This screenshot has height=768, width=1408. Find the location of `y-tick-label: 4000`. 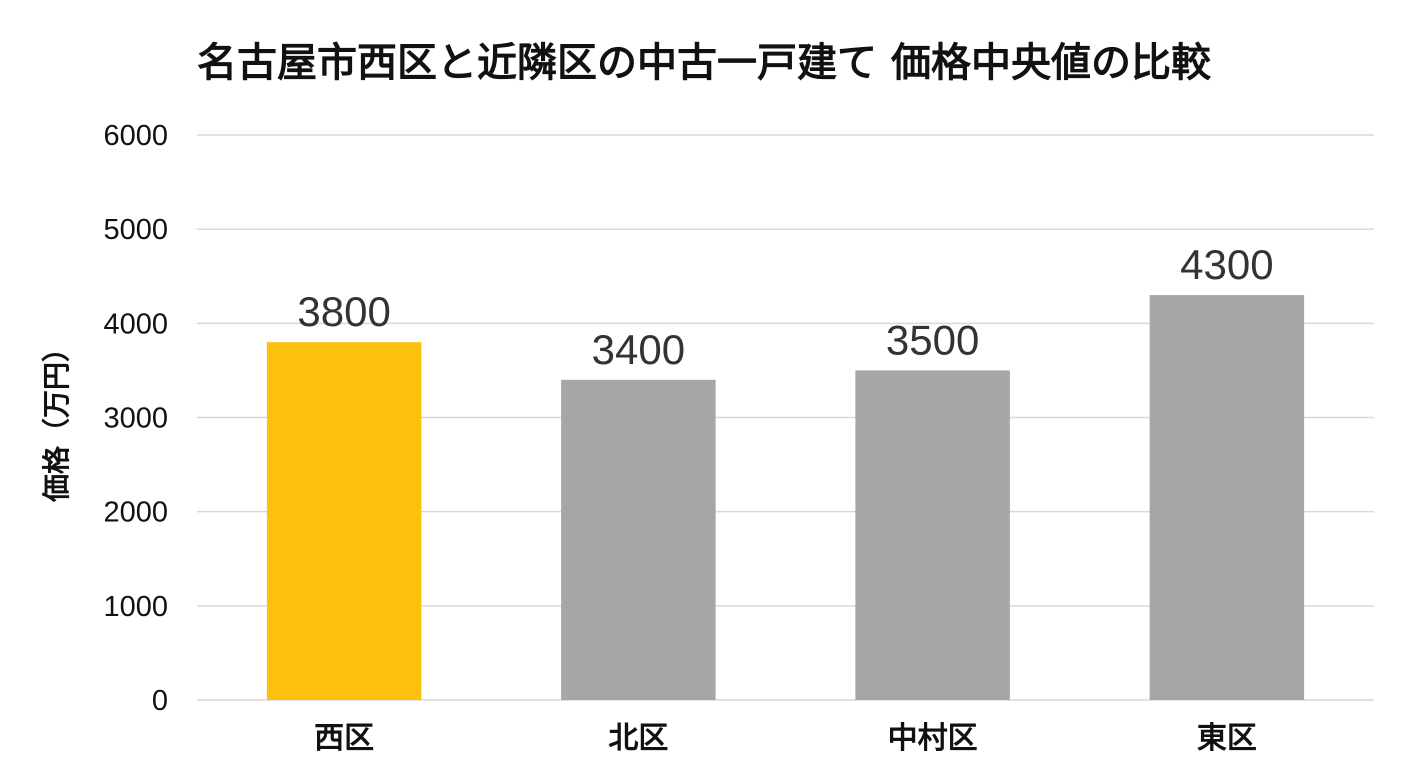

y-tick-label: 4000 is located at coordinates (135, 324).